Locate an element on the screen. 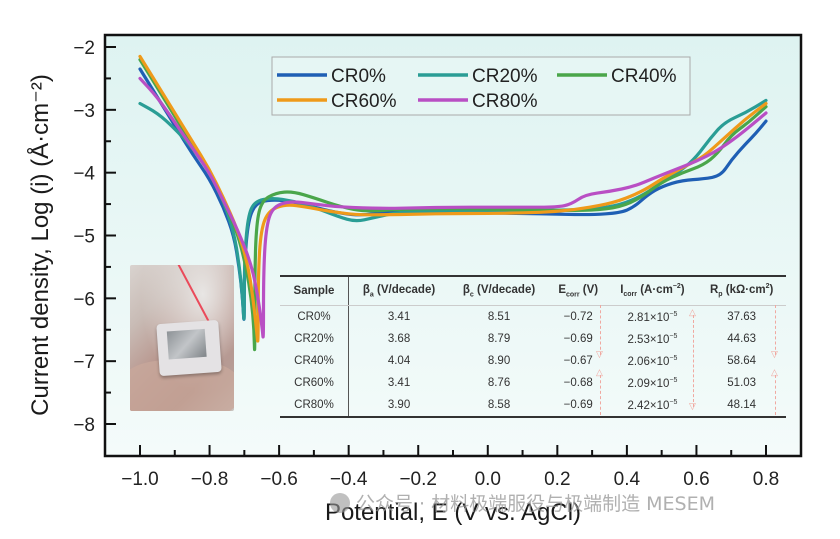 This screenshot has width=840, height=539. x-axis-title: Potential, E (V vs. AgCl) is located at coordinates (453, 512).